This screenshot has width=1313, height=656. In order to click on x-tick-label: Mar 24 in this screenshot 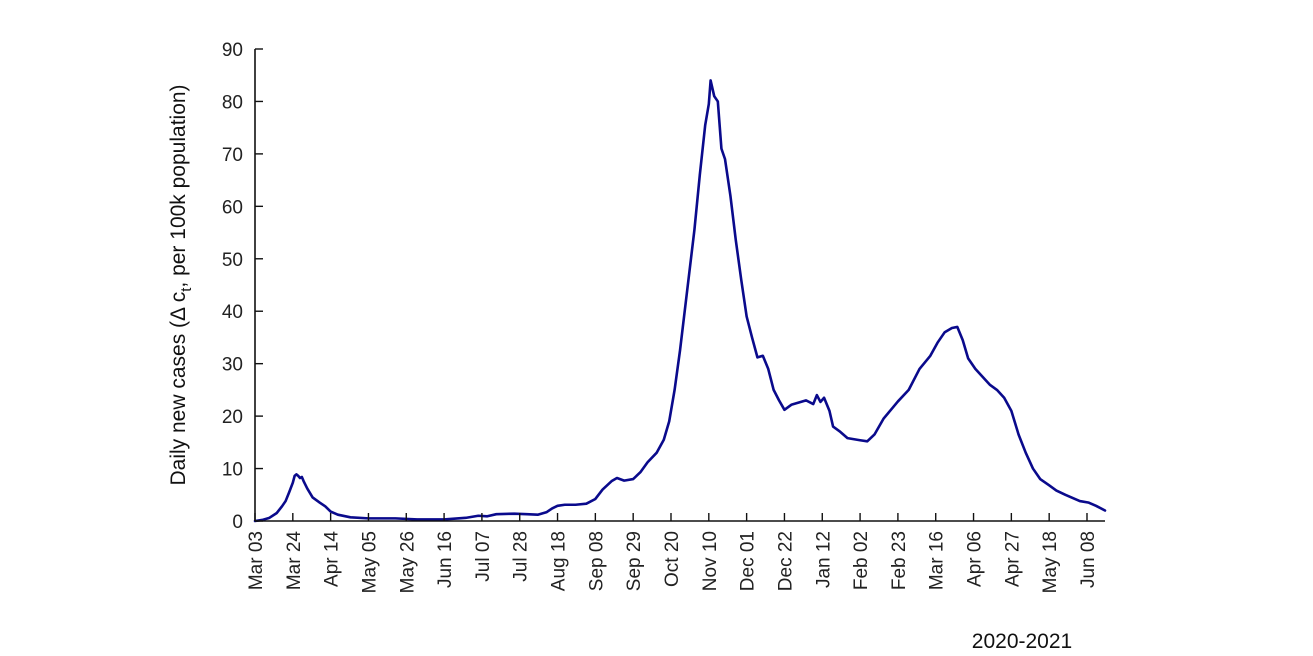, I will do `click(294, 561)`.